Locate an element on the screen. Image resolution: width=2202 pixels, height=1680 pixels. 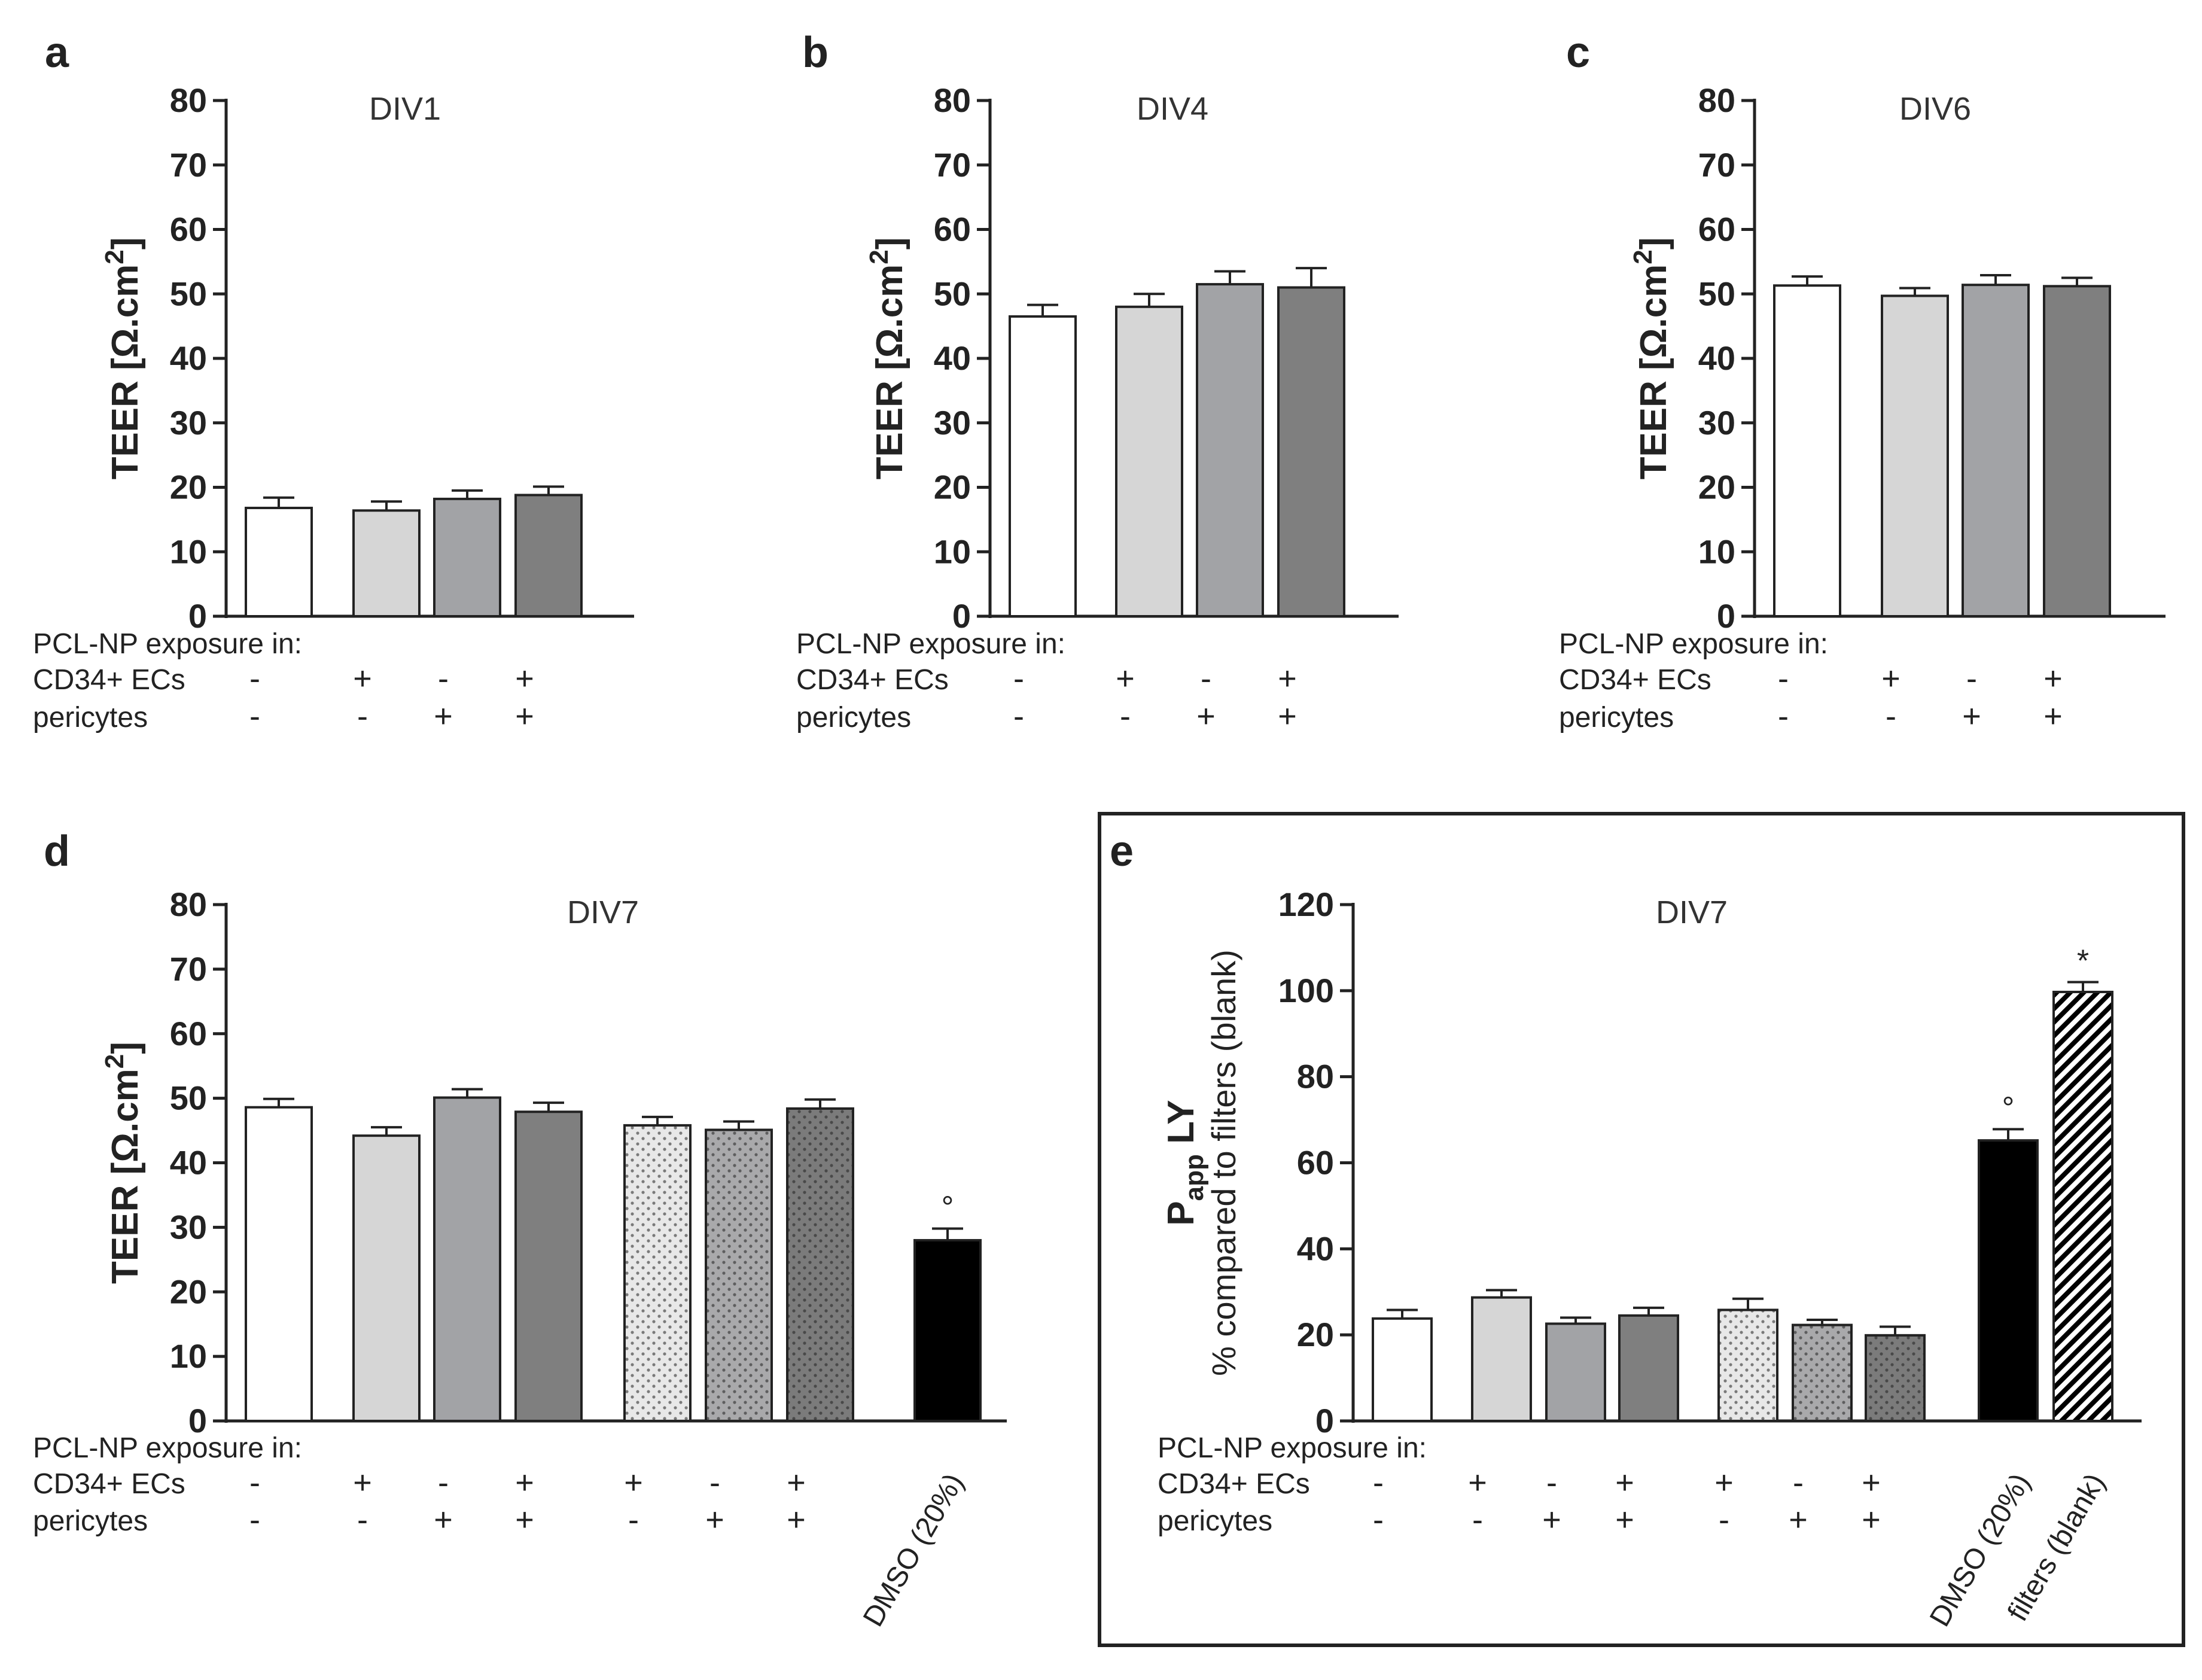
sign-c-3-1: - is located at coordinates (1783, 716).